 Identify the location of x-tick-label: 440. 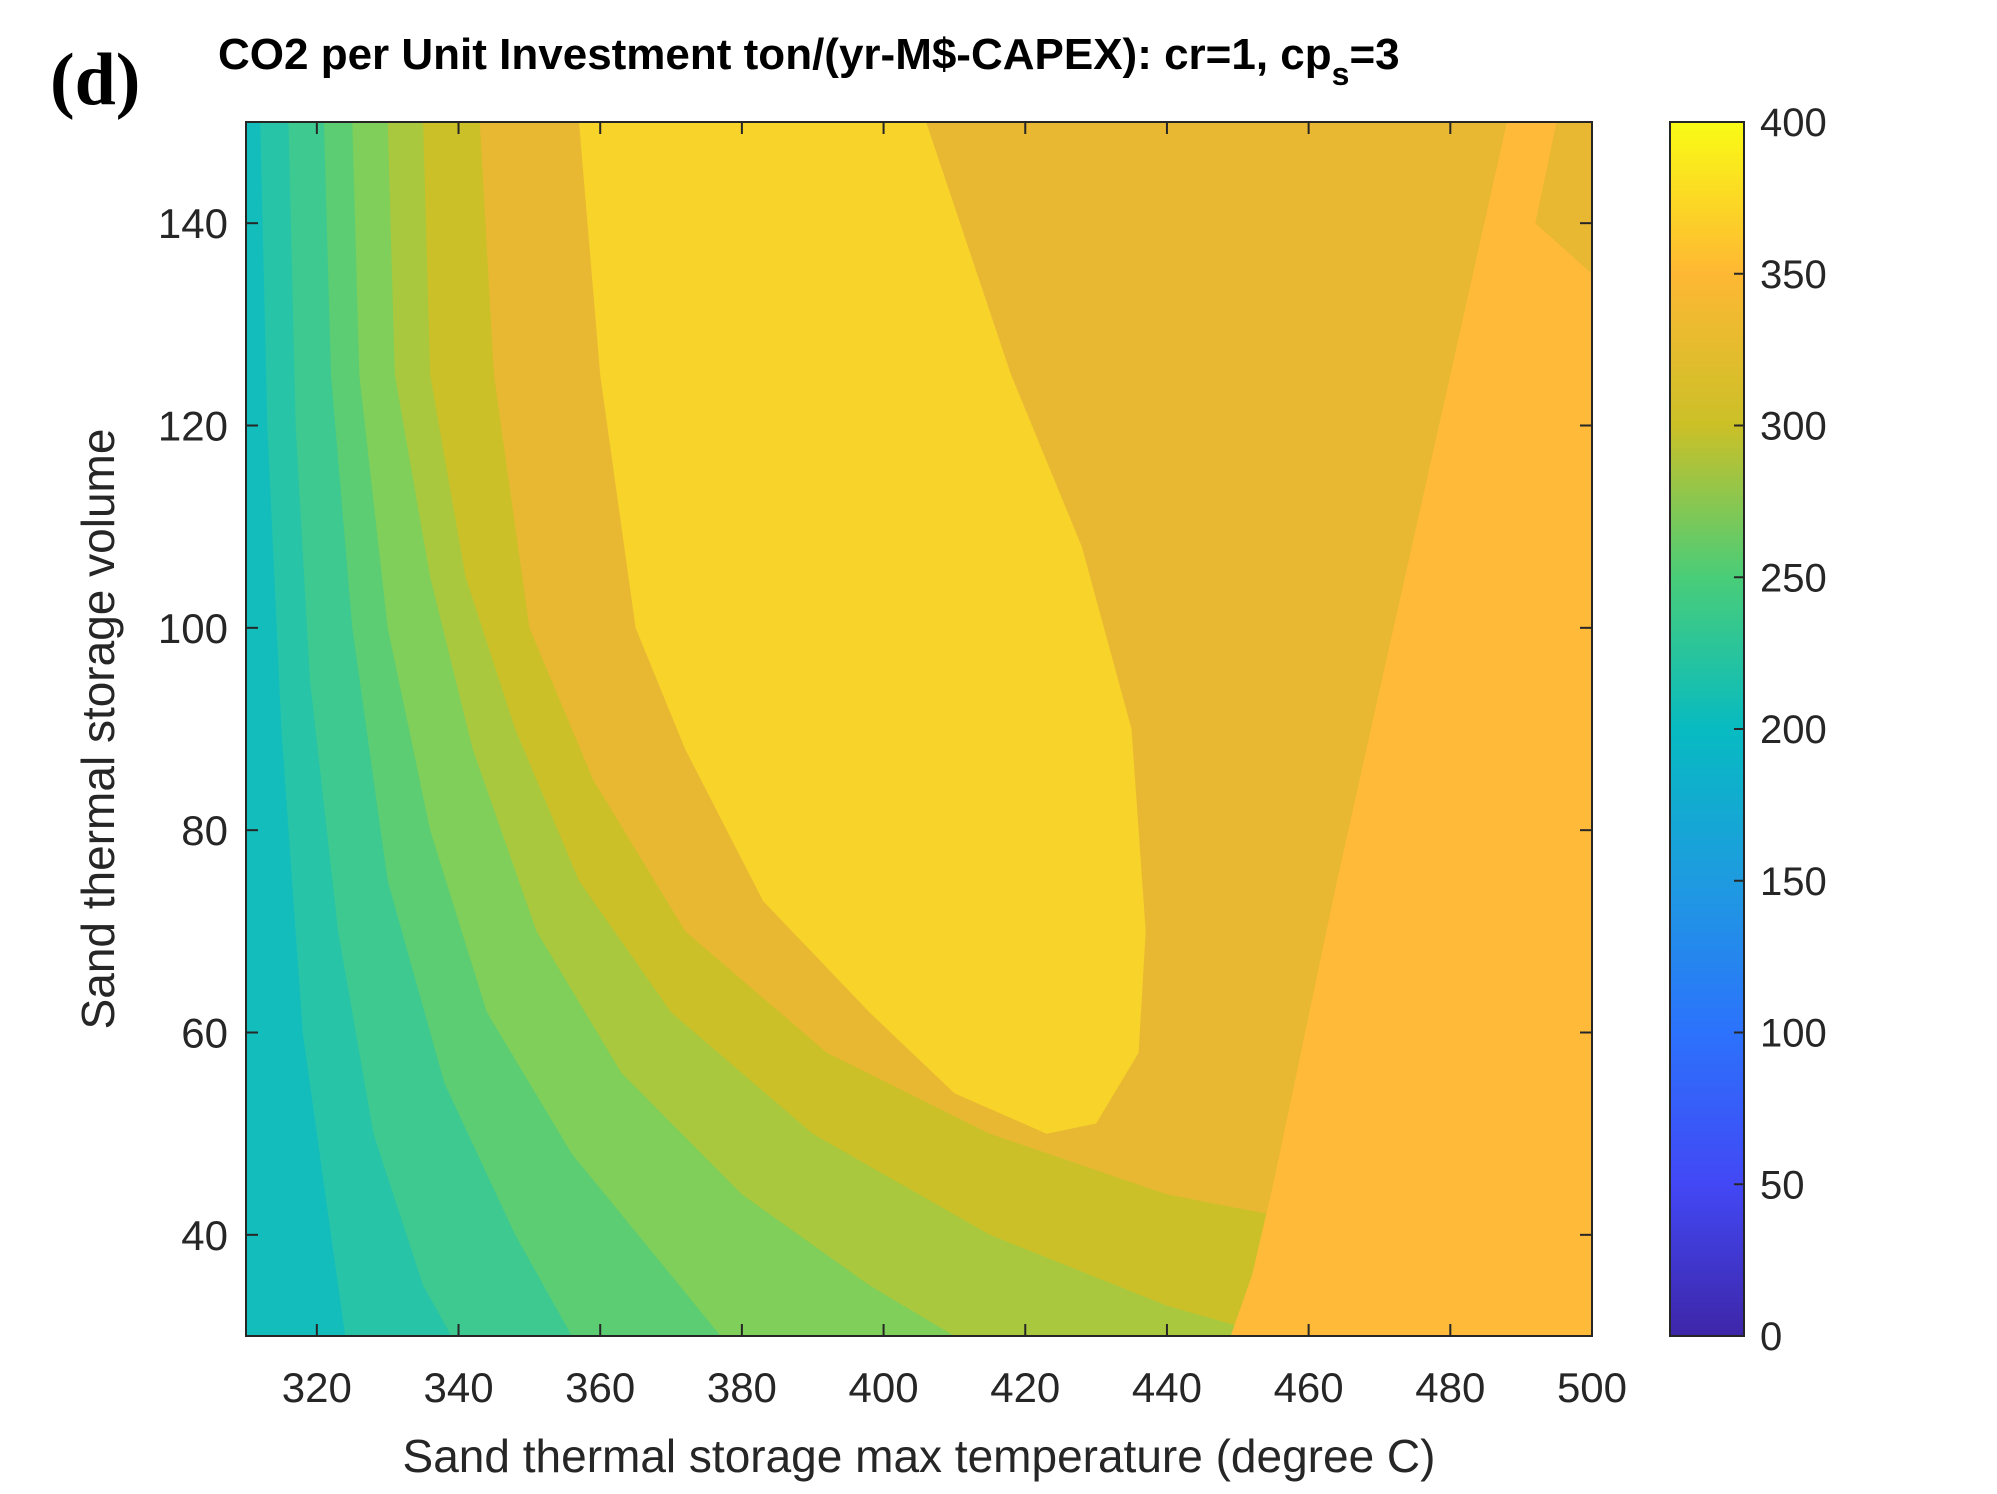
(1167, 1387).